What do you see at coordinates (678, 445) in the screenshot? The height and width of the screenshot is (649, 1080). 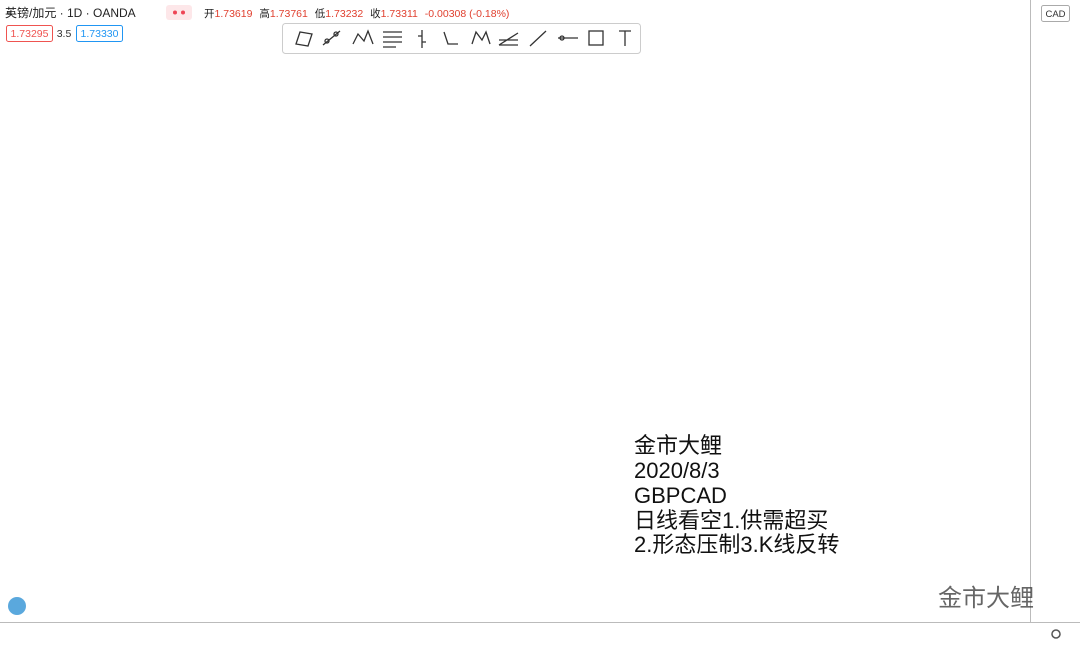 I see `annotation-line: 金市大鲤` at bounding box center [678, 445].